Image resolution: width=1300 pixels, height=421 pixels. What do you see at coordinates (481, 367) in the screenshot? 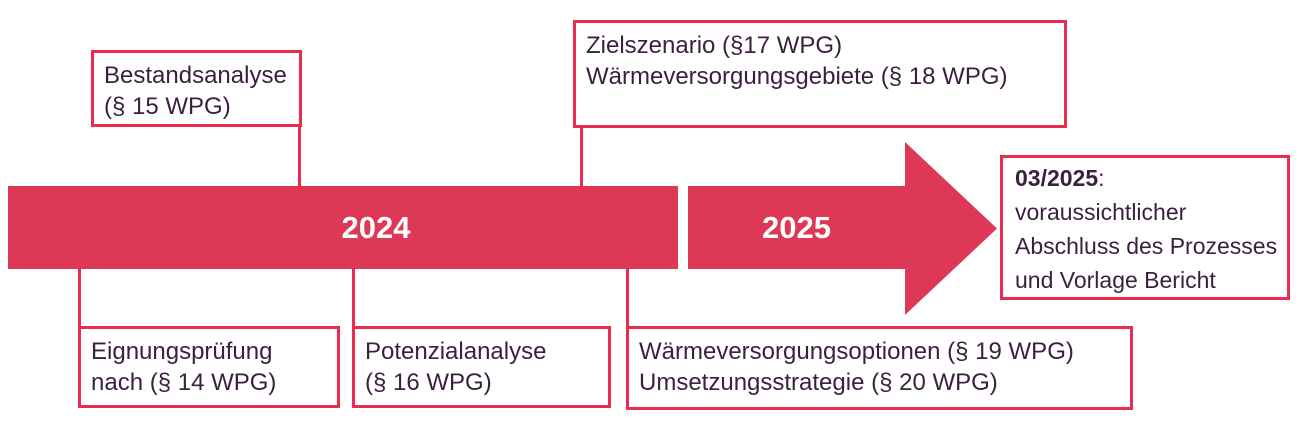
I see `box-potenzialanalyse: Potenzialanalyse (§ 16 WPG)` at bounding box center [481, 367].